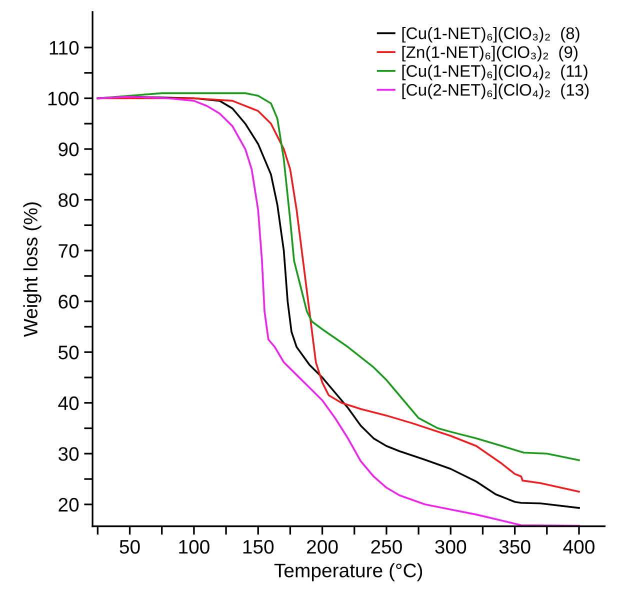 This screenshot has width=617, height=598. What do you see at coordinates (68, 505) in the screenshot?
I see `y-tick-label: 20` at bounding box center [68, 505].